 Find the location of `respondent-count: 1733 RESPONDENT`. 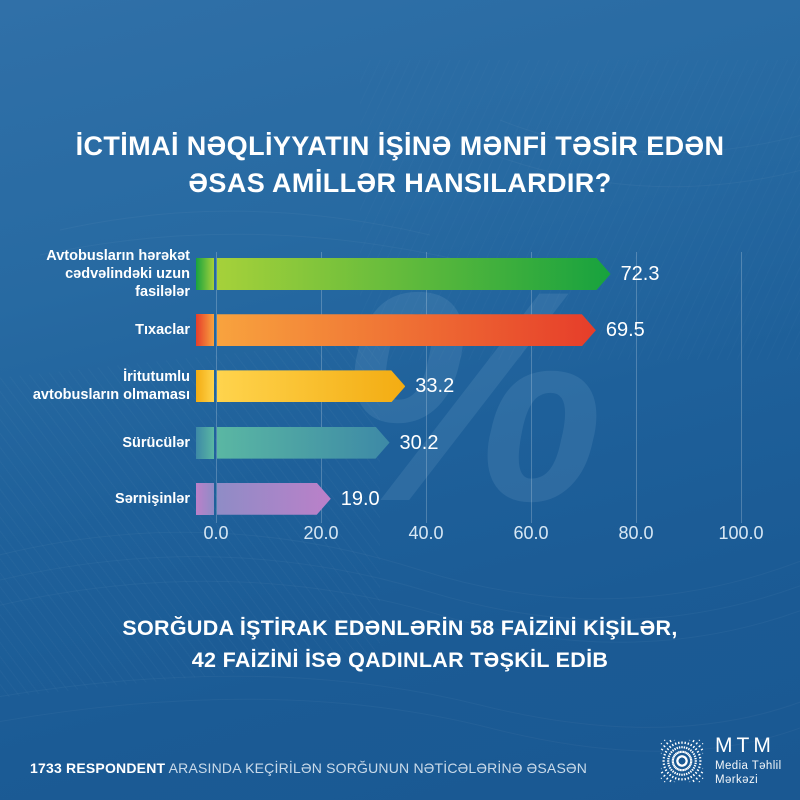

respondent-count: 1733 RESPONDENT is located at coordinates (98, 768).